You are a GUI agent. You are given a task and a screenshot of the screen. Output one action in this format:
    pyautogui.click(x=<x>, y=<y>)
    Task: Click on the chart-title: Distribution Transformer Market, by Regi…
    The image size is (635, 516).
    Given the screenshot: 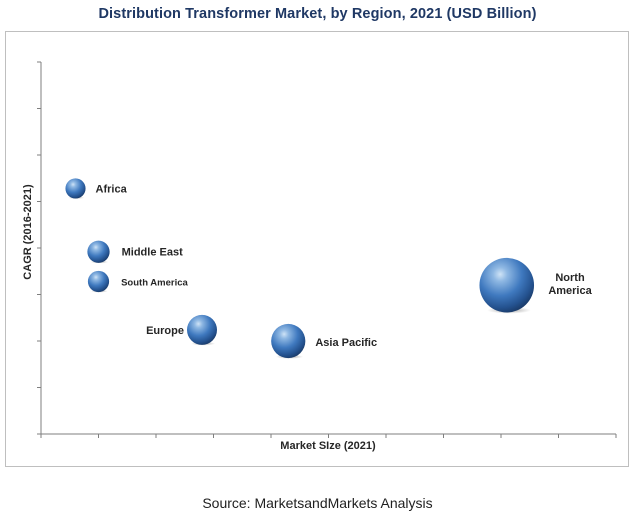 What is the action you would take?
    pyautogui.click(x=317, y=14)
    